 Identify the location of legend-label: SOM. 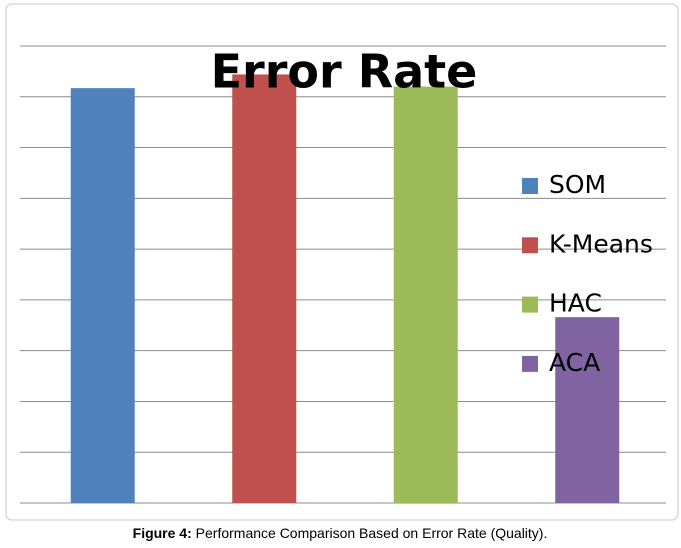
(577, 184).